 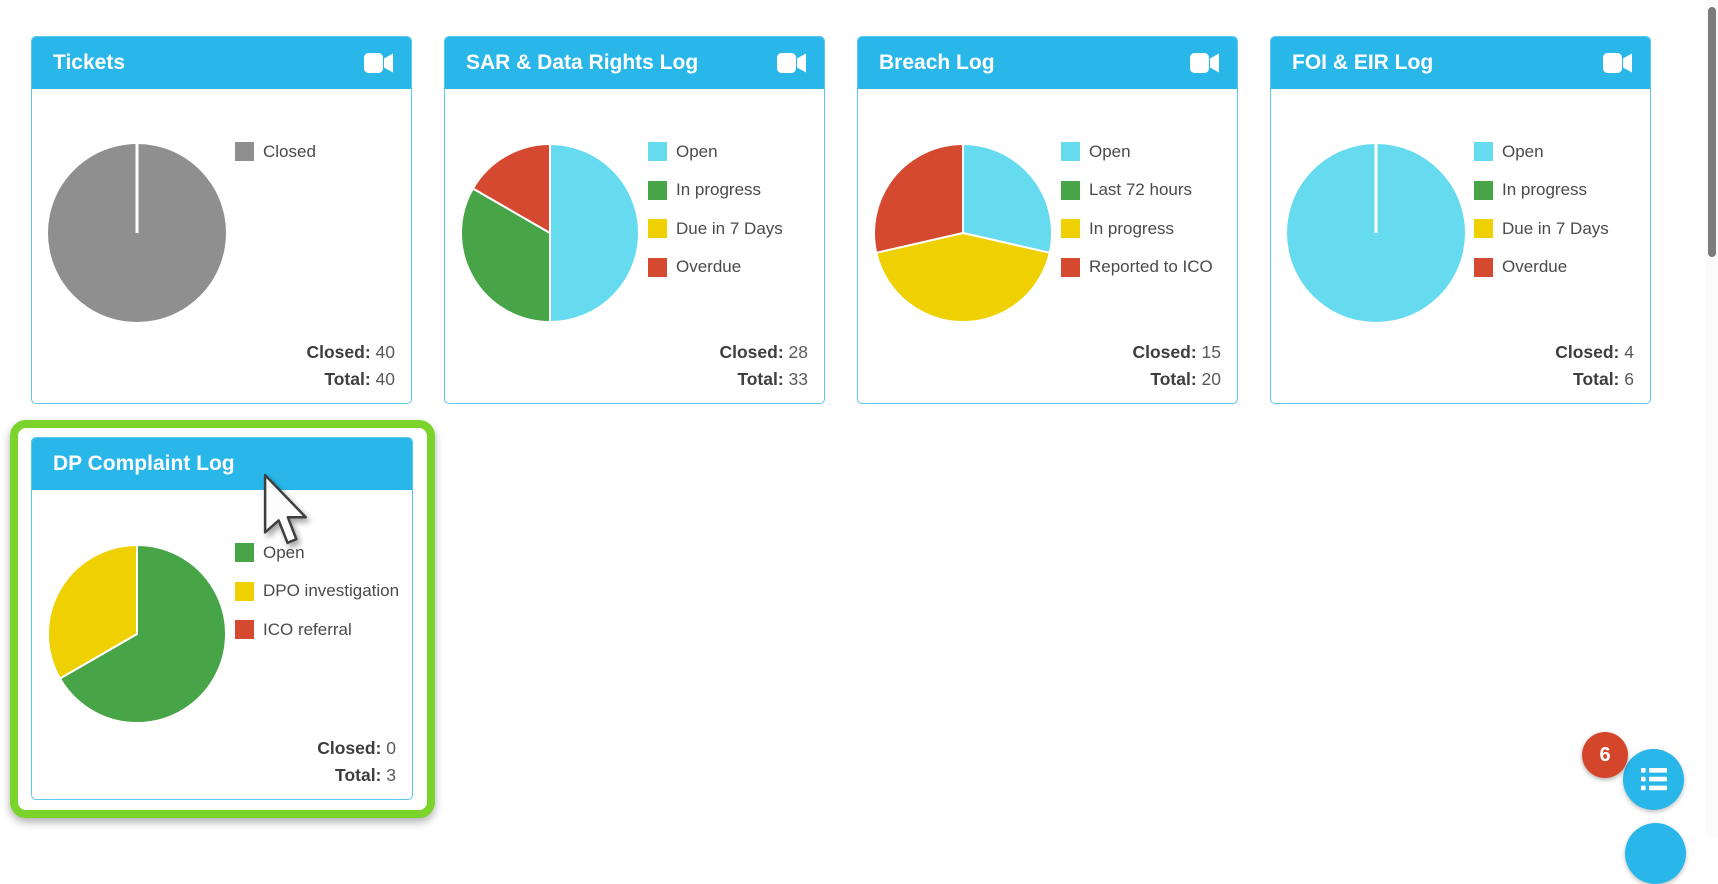 I want to click on total-count: Total: 3, so click(x=365, y=775).